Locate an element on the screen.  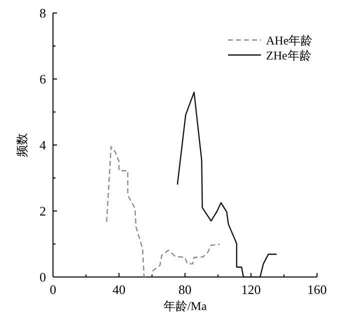
y-tick-label: 0 is located at coordinates (43, 277).